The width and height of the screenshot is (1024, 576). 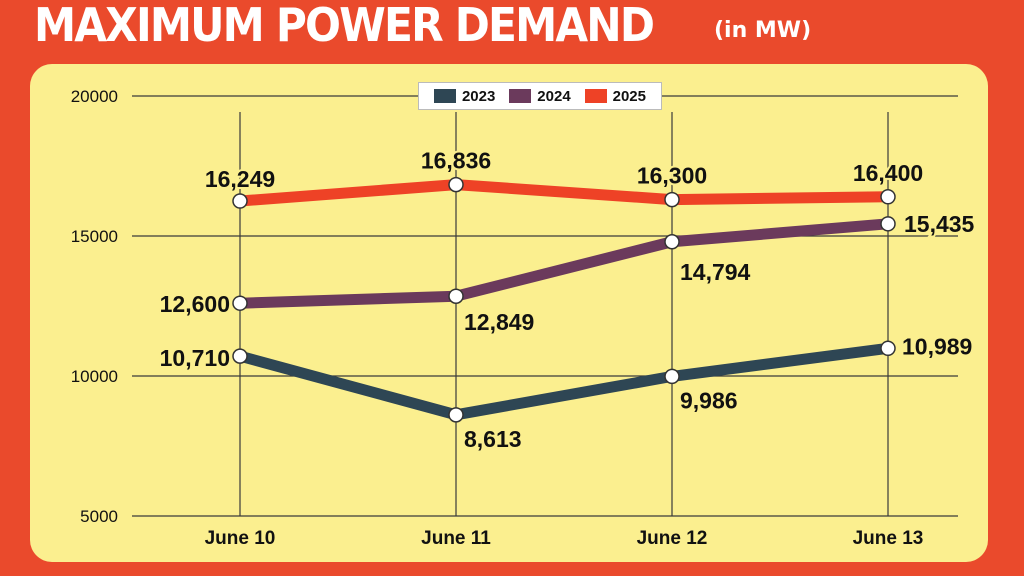 I want to click on y-tick-label: 10000, so click(x=94, y=376).